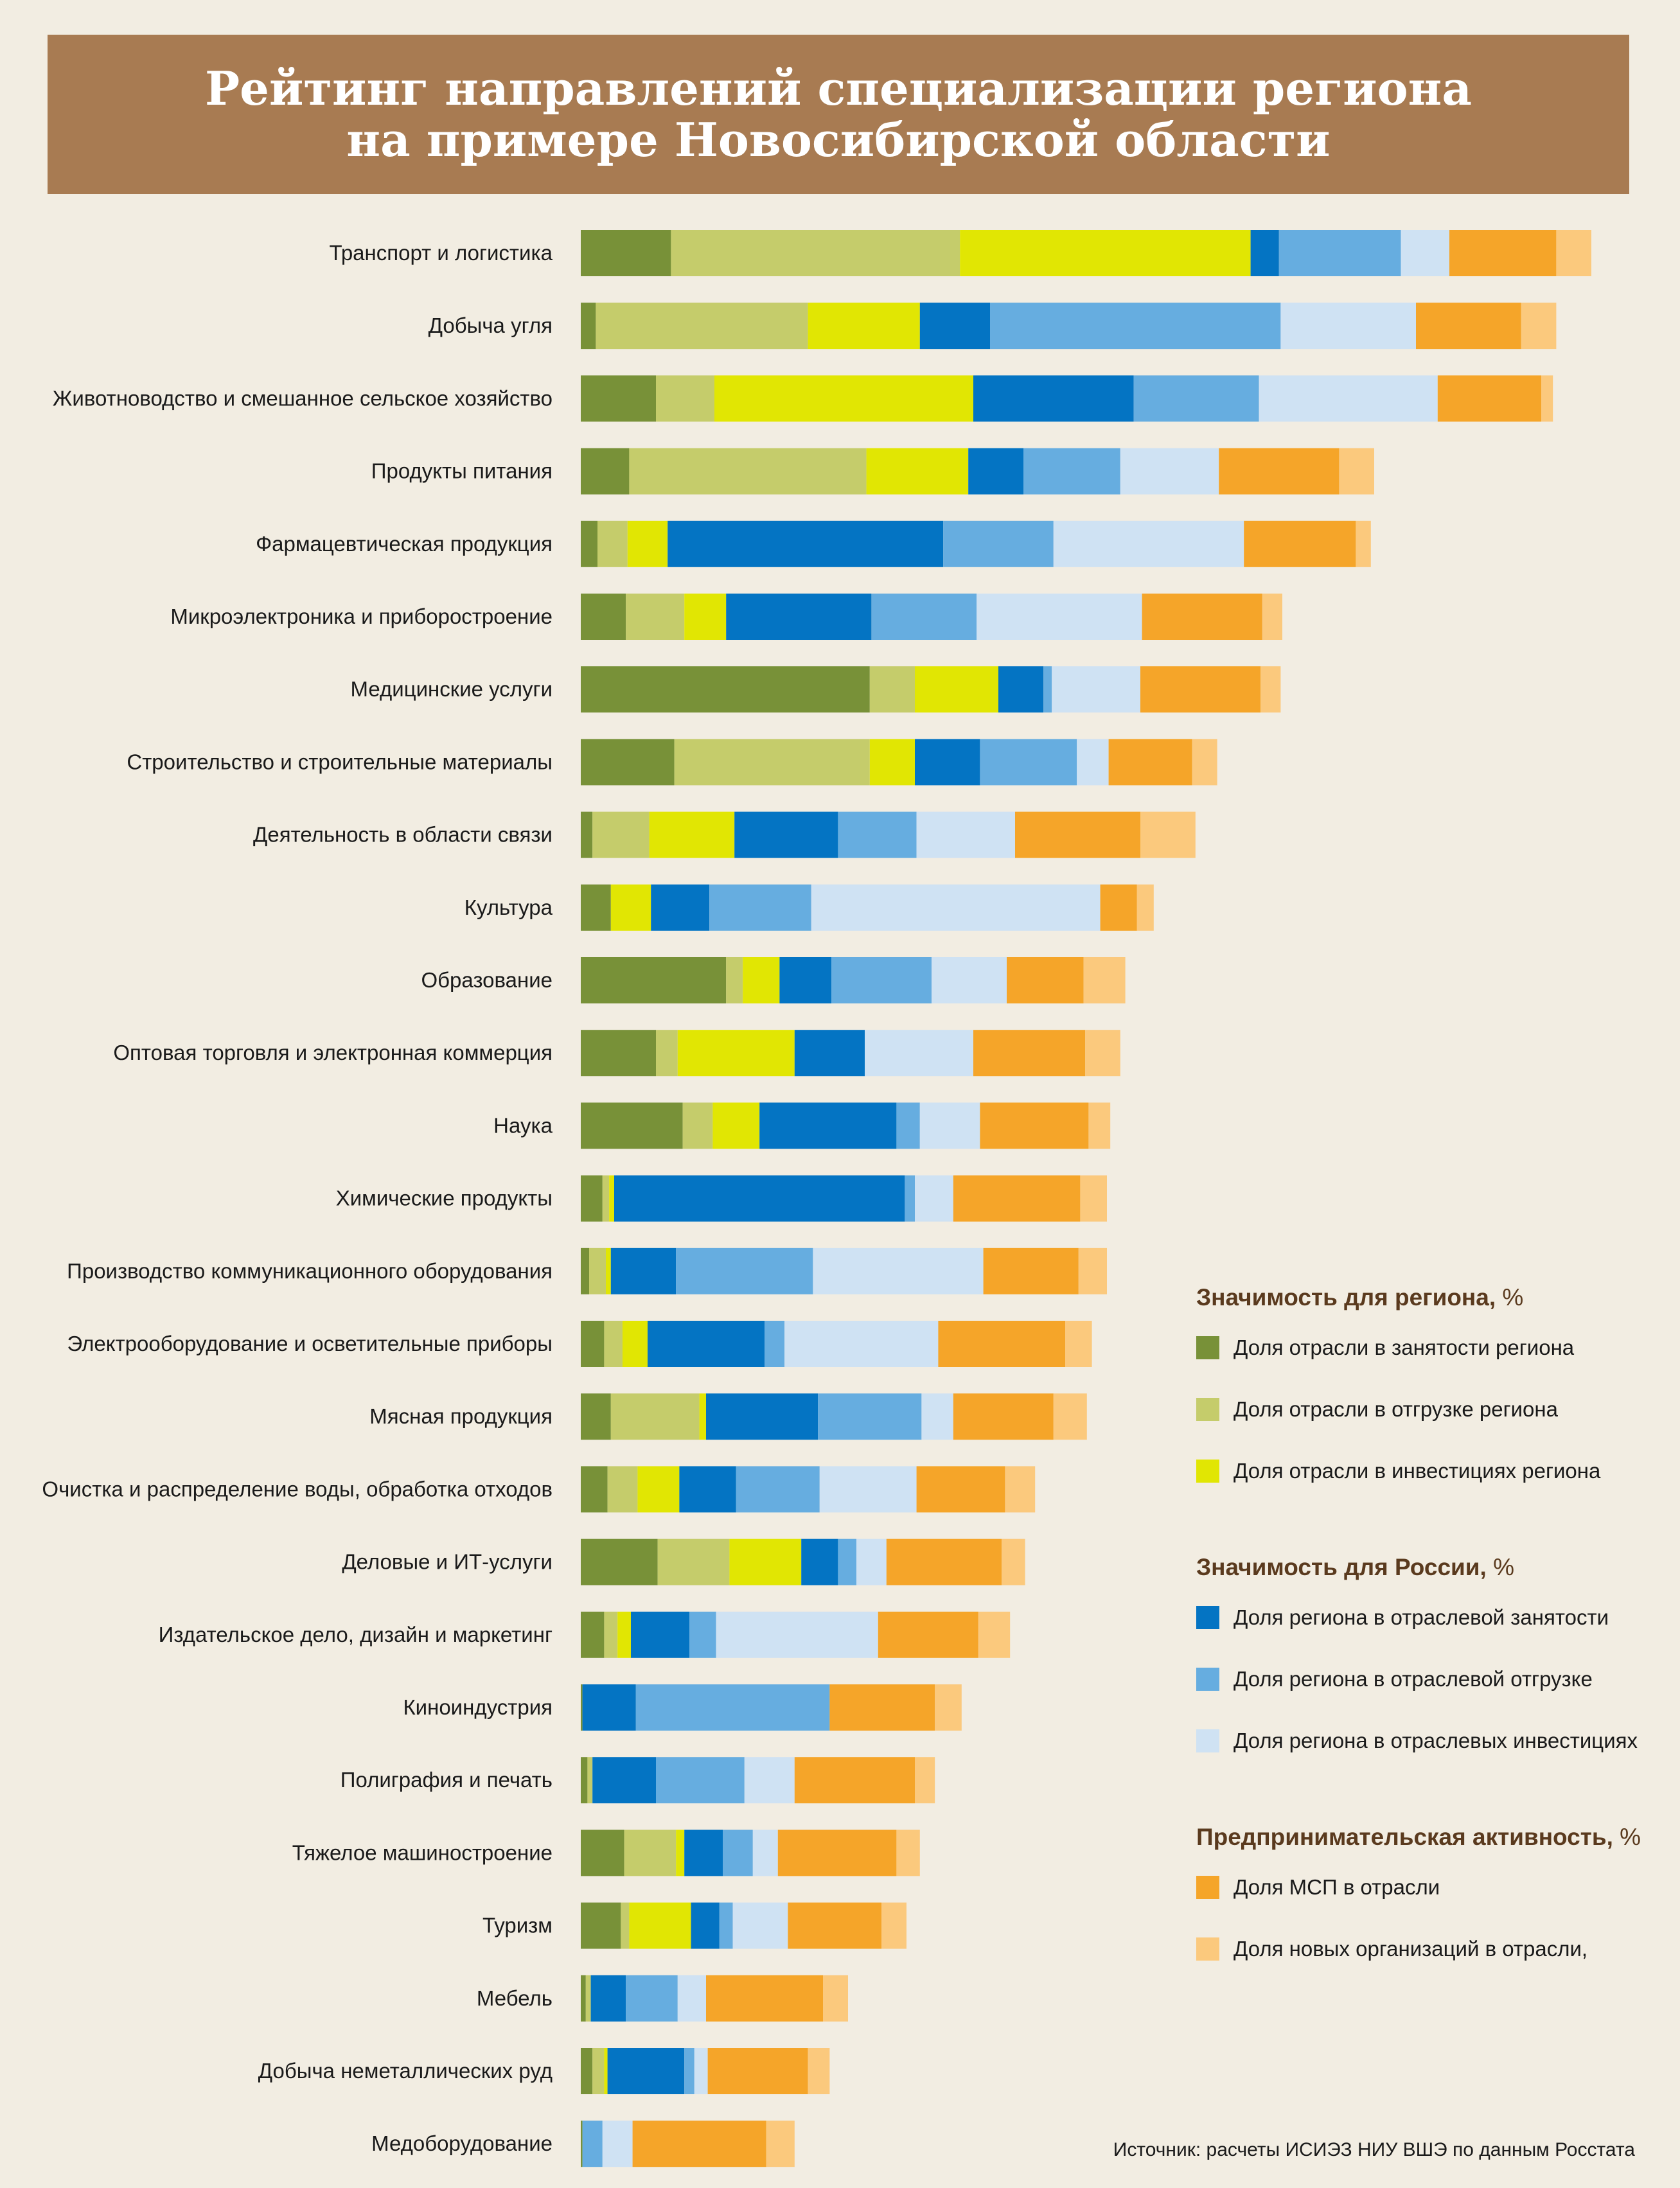 This screenshot has width=1680, height=2188. I want to click on bar-segment-s5-row24, so click(691, 1999).